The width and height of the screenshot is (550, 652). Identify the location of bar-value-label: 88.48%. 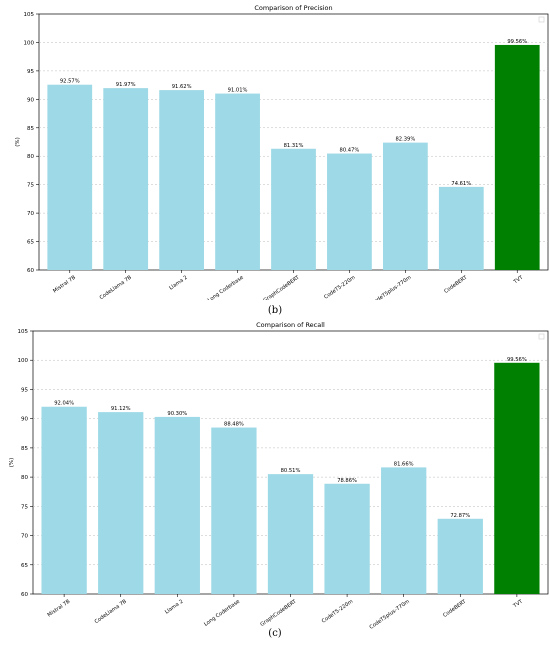
(234, 425).